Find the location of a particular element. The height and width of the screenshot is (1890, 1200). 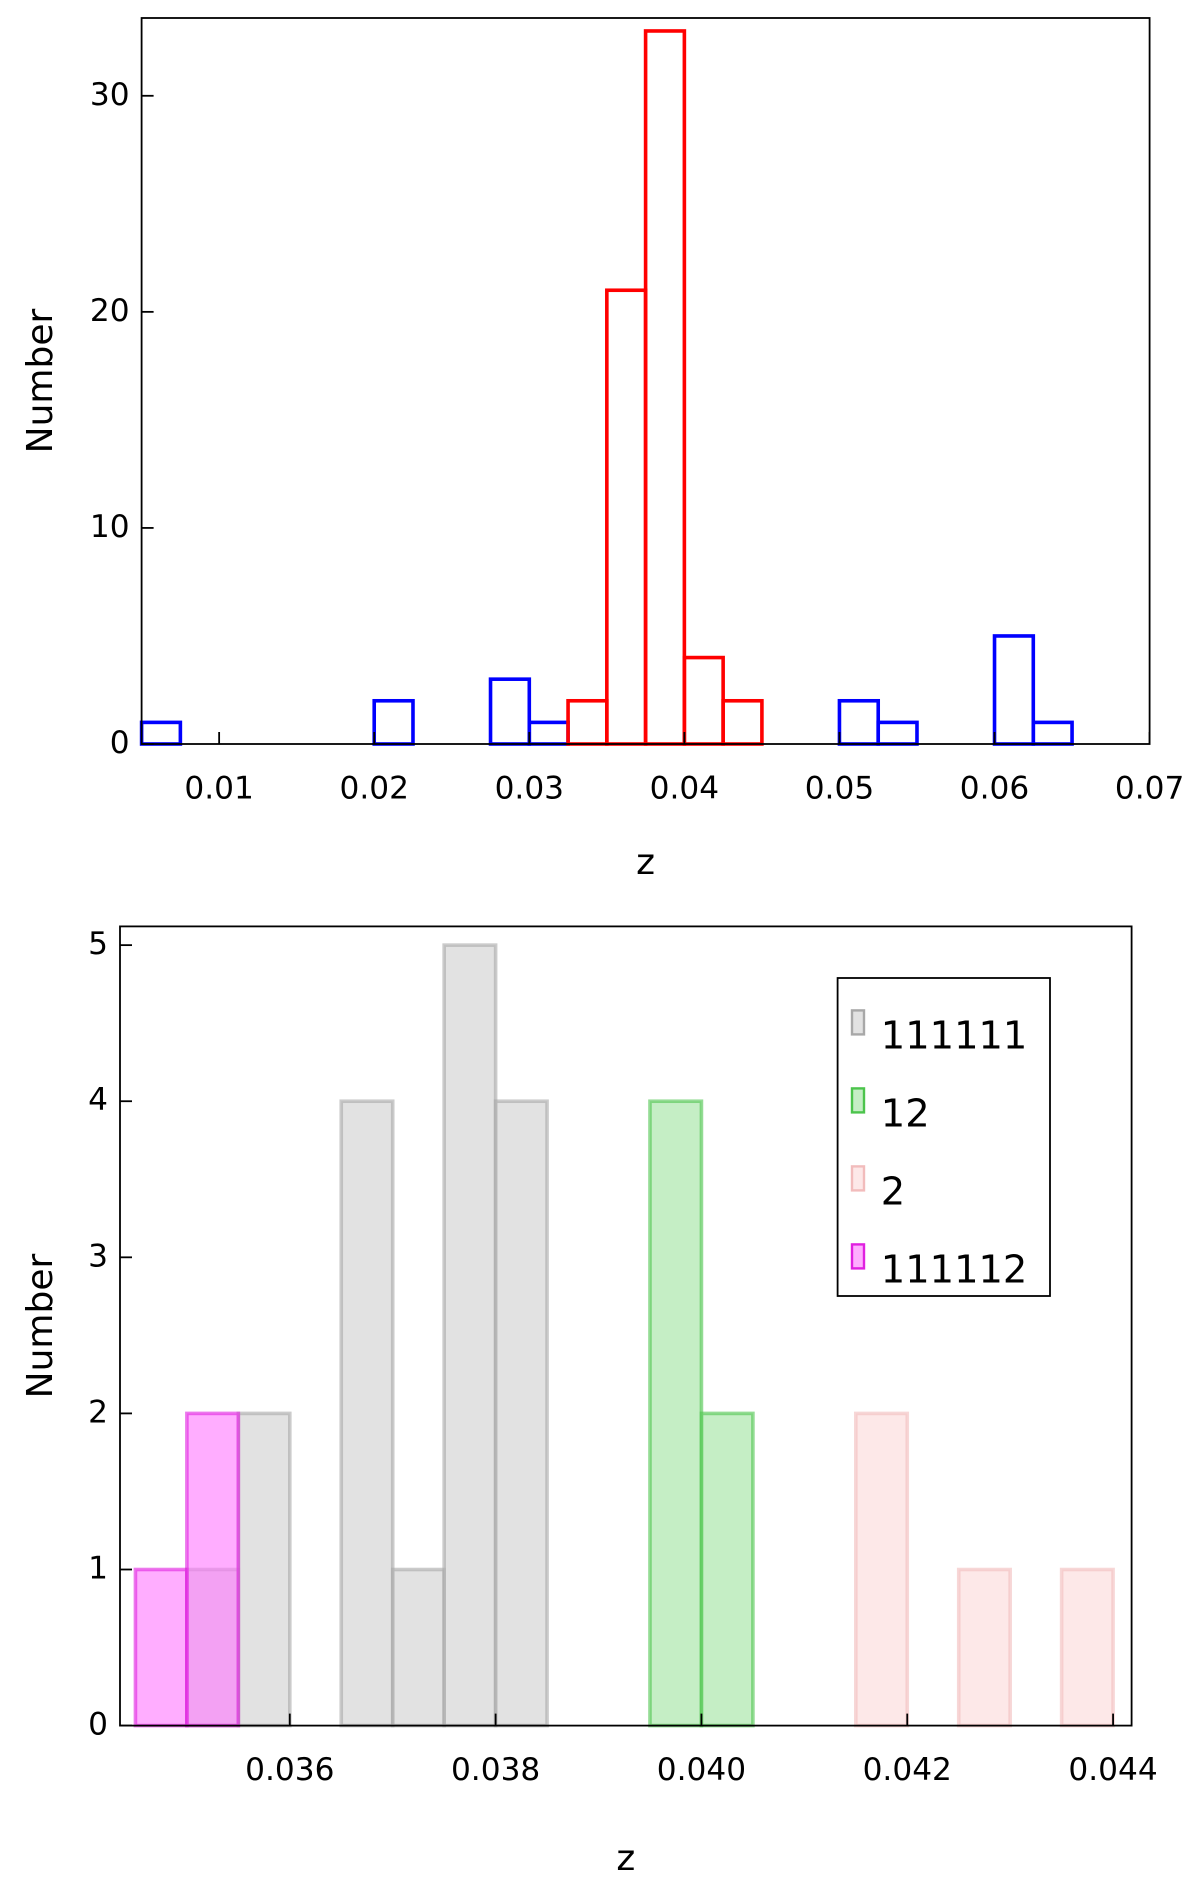

x-tick-label: 0.04 is located at coordinates (684, 789).